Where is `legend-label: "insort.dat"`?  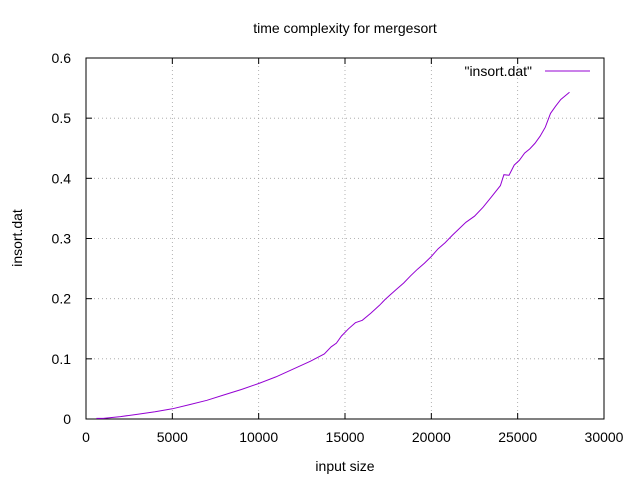
legend-label: "insort.dat" is located at coordinates (498, 71).